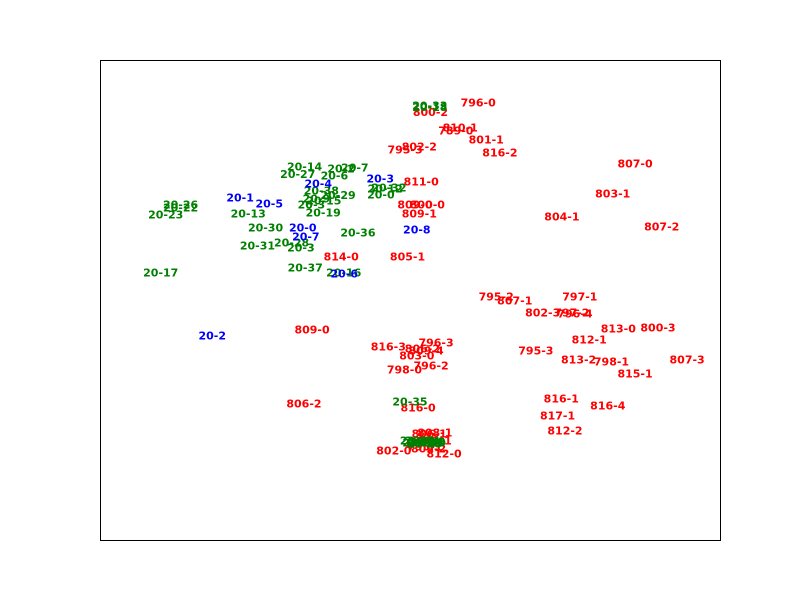 This screenshot has width=800, height=600. I want to click on point-label: 796-2, so click(430, 365).